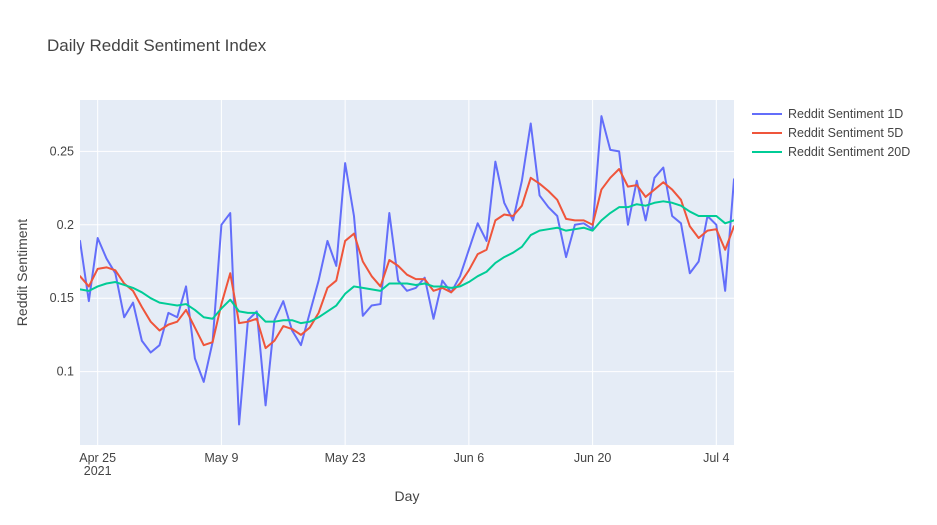  I want to click on legend-label: Reddit Sentiment 5D, so click(845, 133).